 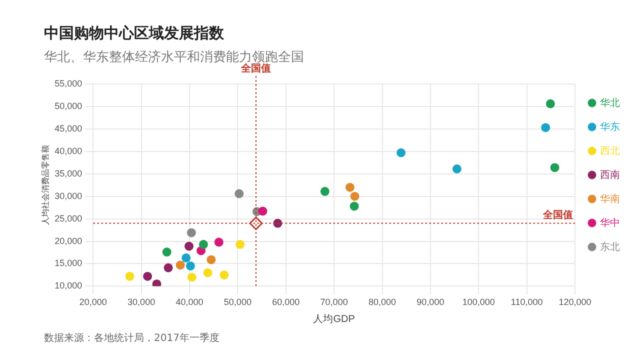 What do you see at coordinates (68, 263) in the screenshot?
I see `y-tick-label: 15,000` at bounding box center [68, 263].